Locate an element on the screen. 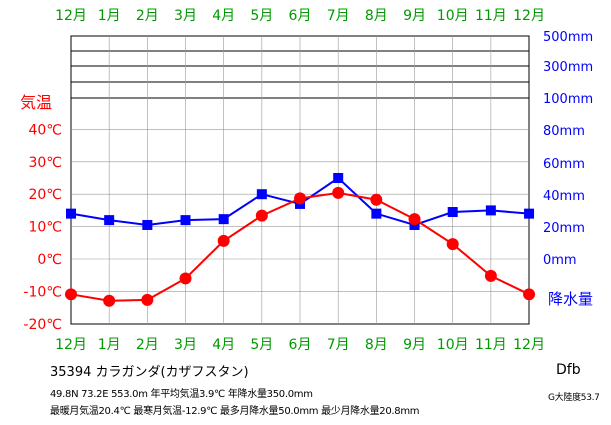 The image size is (611, 425). month-label-top: 6月 is located at coordinates (300, 16).